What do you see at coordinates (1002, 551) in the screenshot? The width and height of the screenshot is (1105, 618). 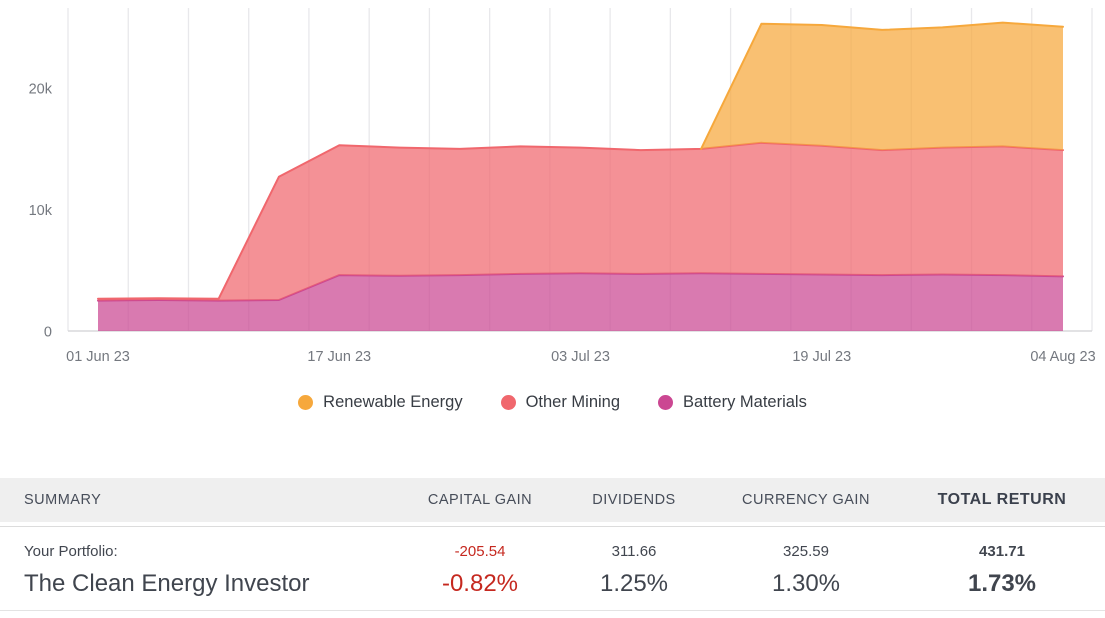 I see `total-return-value: 431.71` at bounding box center [1002, 551].